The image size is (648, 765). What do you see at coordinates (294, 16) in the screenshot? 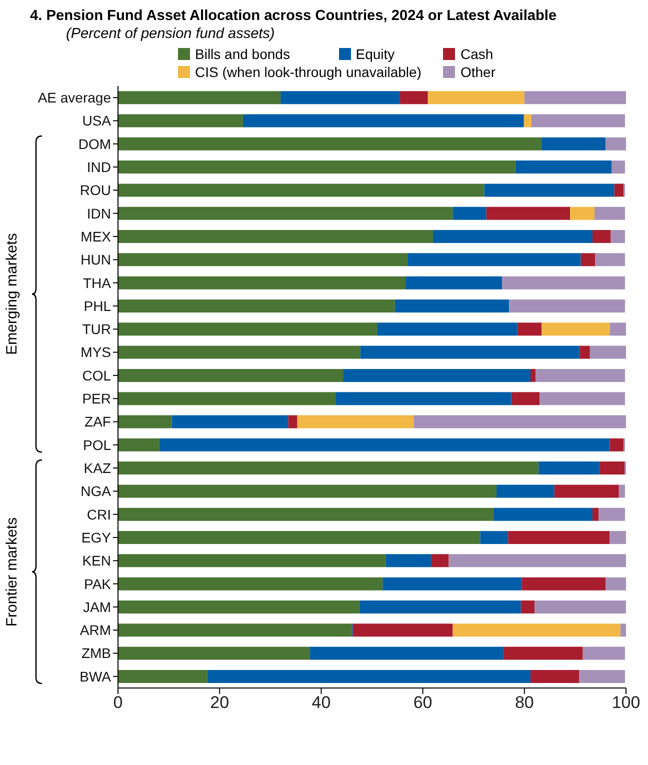
I see `chart-title: 4. Pension Fund Asset Allocation across Countries, 2024 or Latest Available` at bounding box center [294, 16].